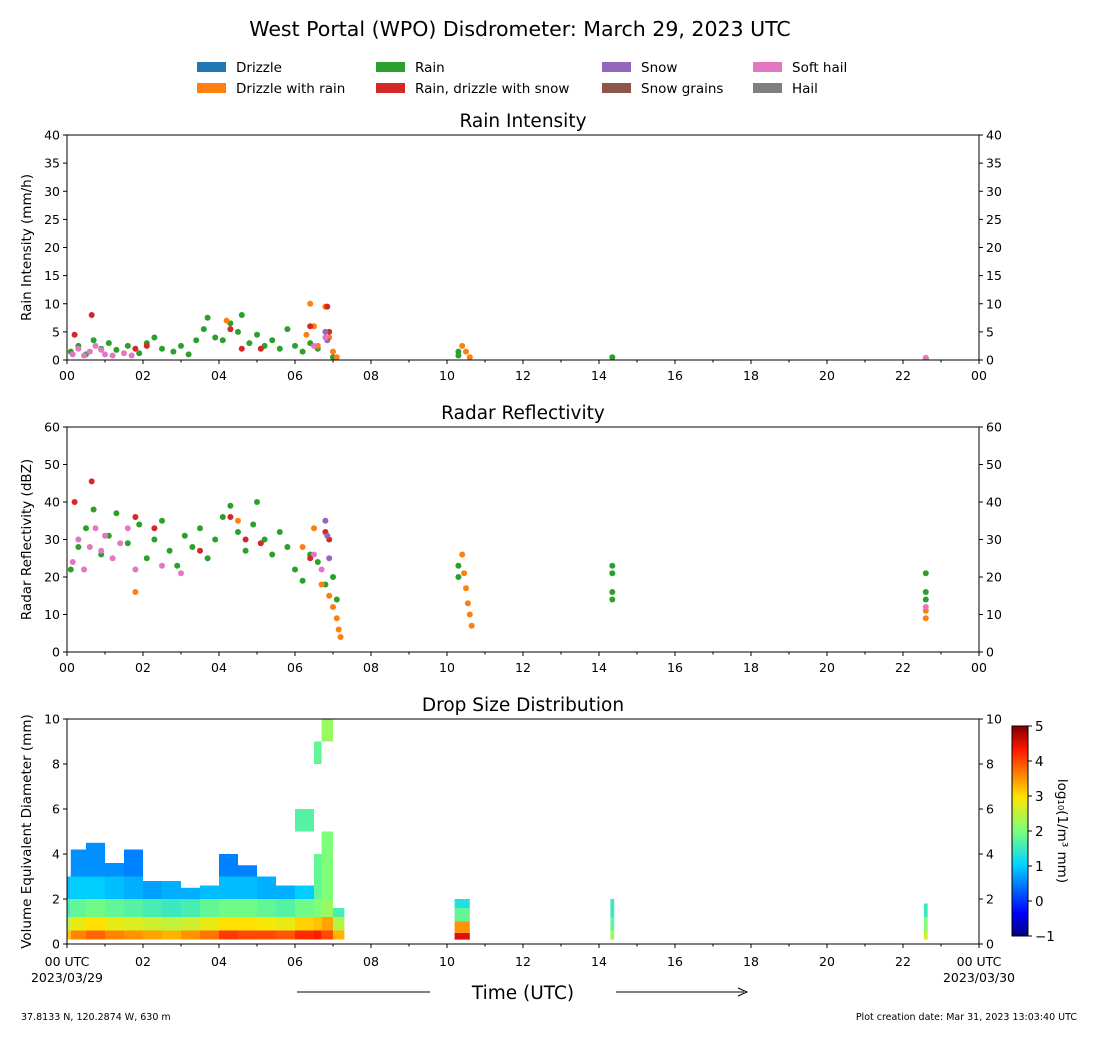 Image resolution: width=1097 pixels, height=1046 pixels. What do you see at coordinates (96, 1017) in the screenshot?
I see `footer-location: 37.8133 N, 120.2874 W, 630 m` at bounding box center [96, 1017].